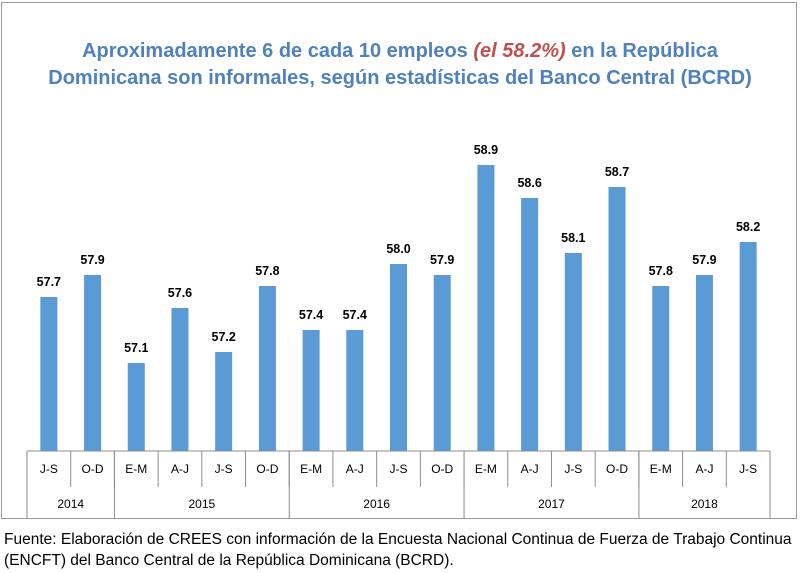 This screenshot has height=573, width=800. What do you see at coordinates (201, 504) in the screenshot?
I see `group-label: 2015` at bounding box center [201, 504].